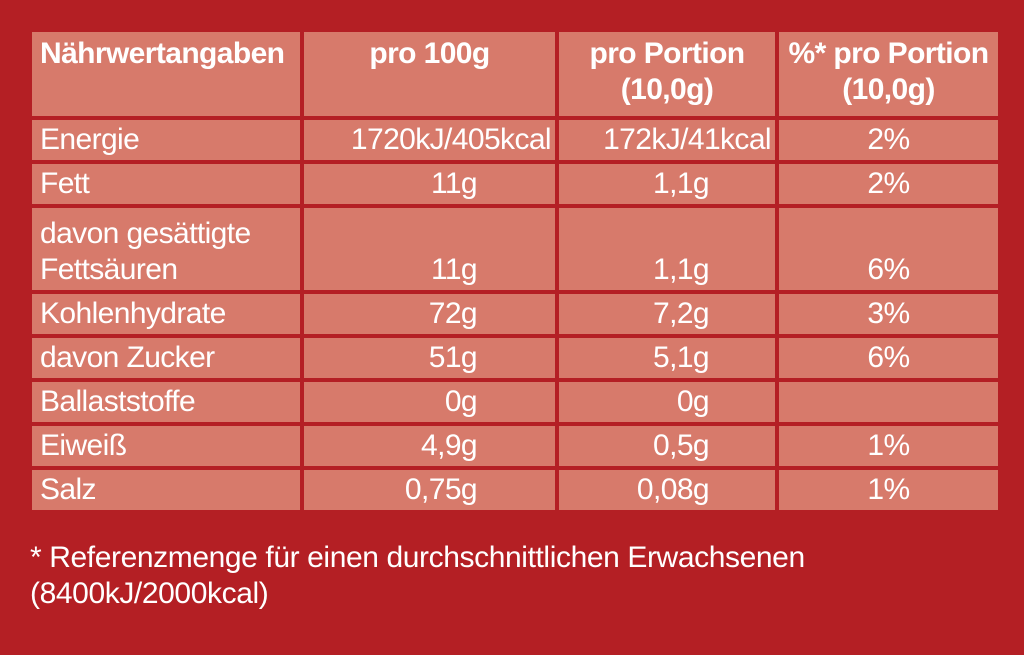 This screenshot has width=1024, height=655. What do you see at coordinates (429, 358) in the screenshot?
I see `table-cell: 51g` at bounding box center [429, 358].